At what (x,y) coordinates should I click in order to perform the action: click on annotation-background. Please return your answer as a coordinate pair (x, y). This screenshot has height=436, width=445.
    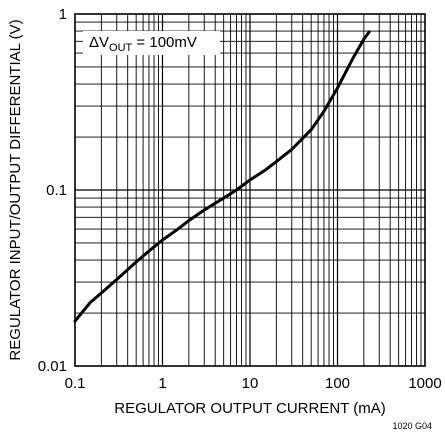
    Looking at the image, I should click on (151, 43).